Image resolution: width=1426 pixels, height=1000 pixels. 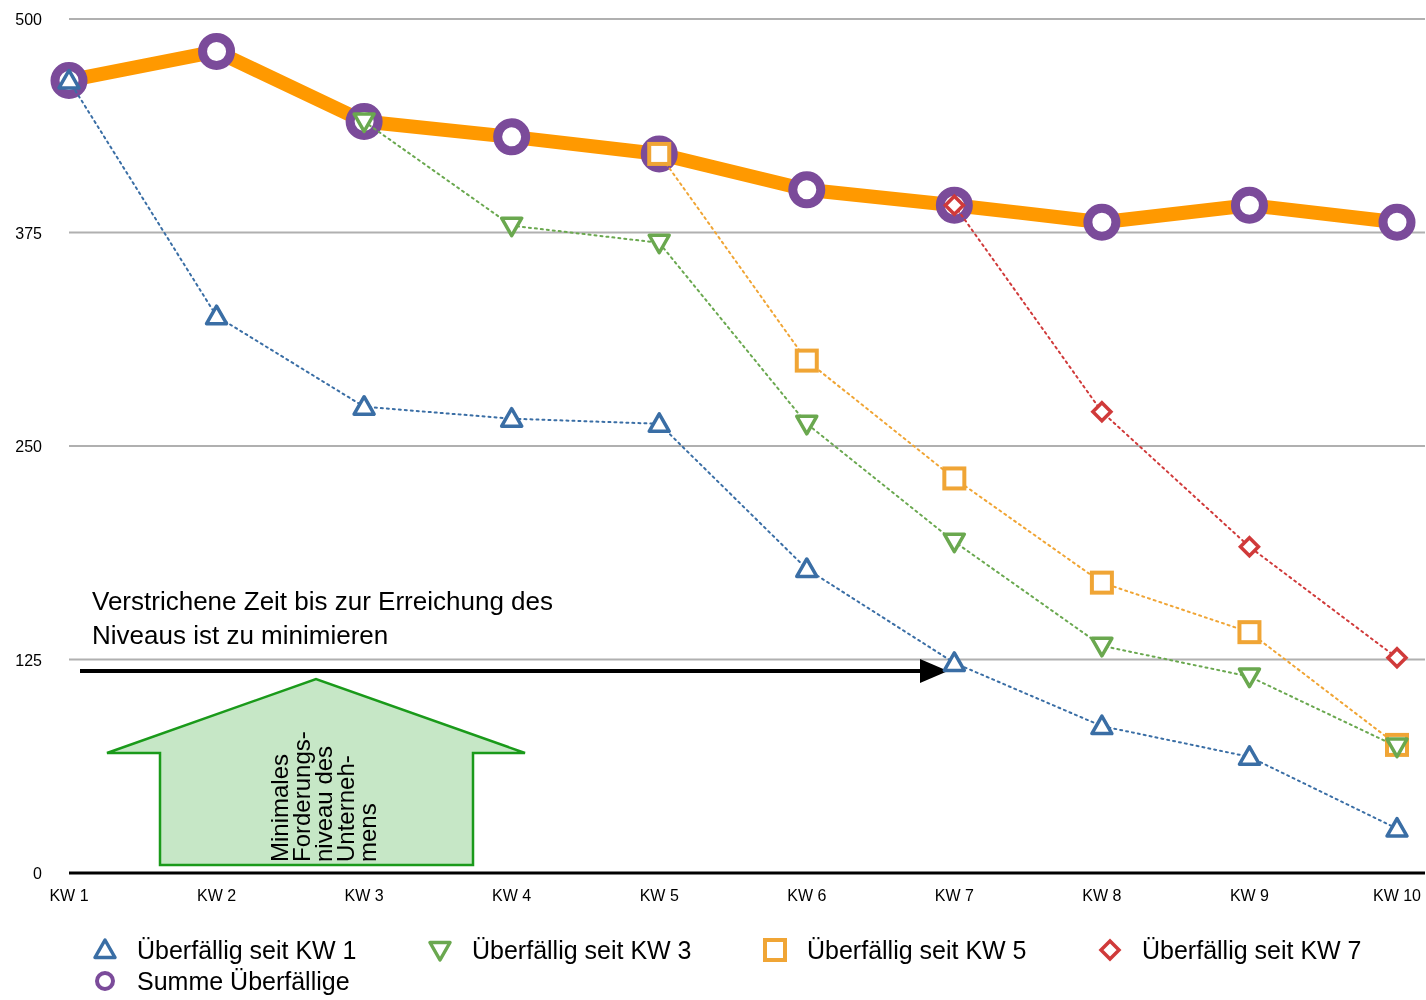 I want to click on y-tick-label: 125, so click(x=29, y=660).